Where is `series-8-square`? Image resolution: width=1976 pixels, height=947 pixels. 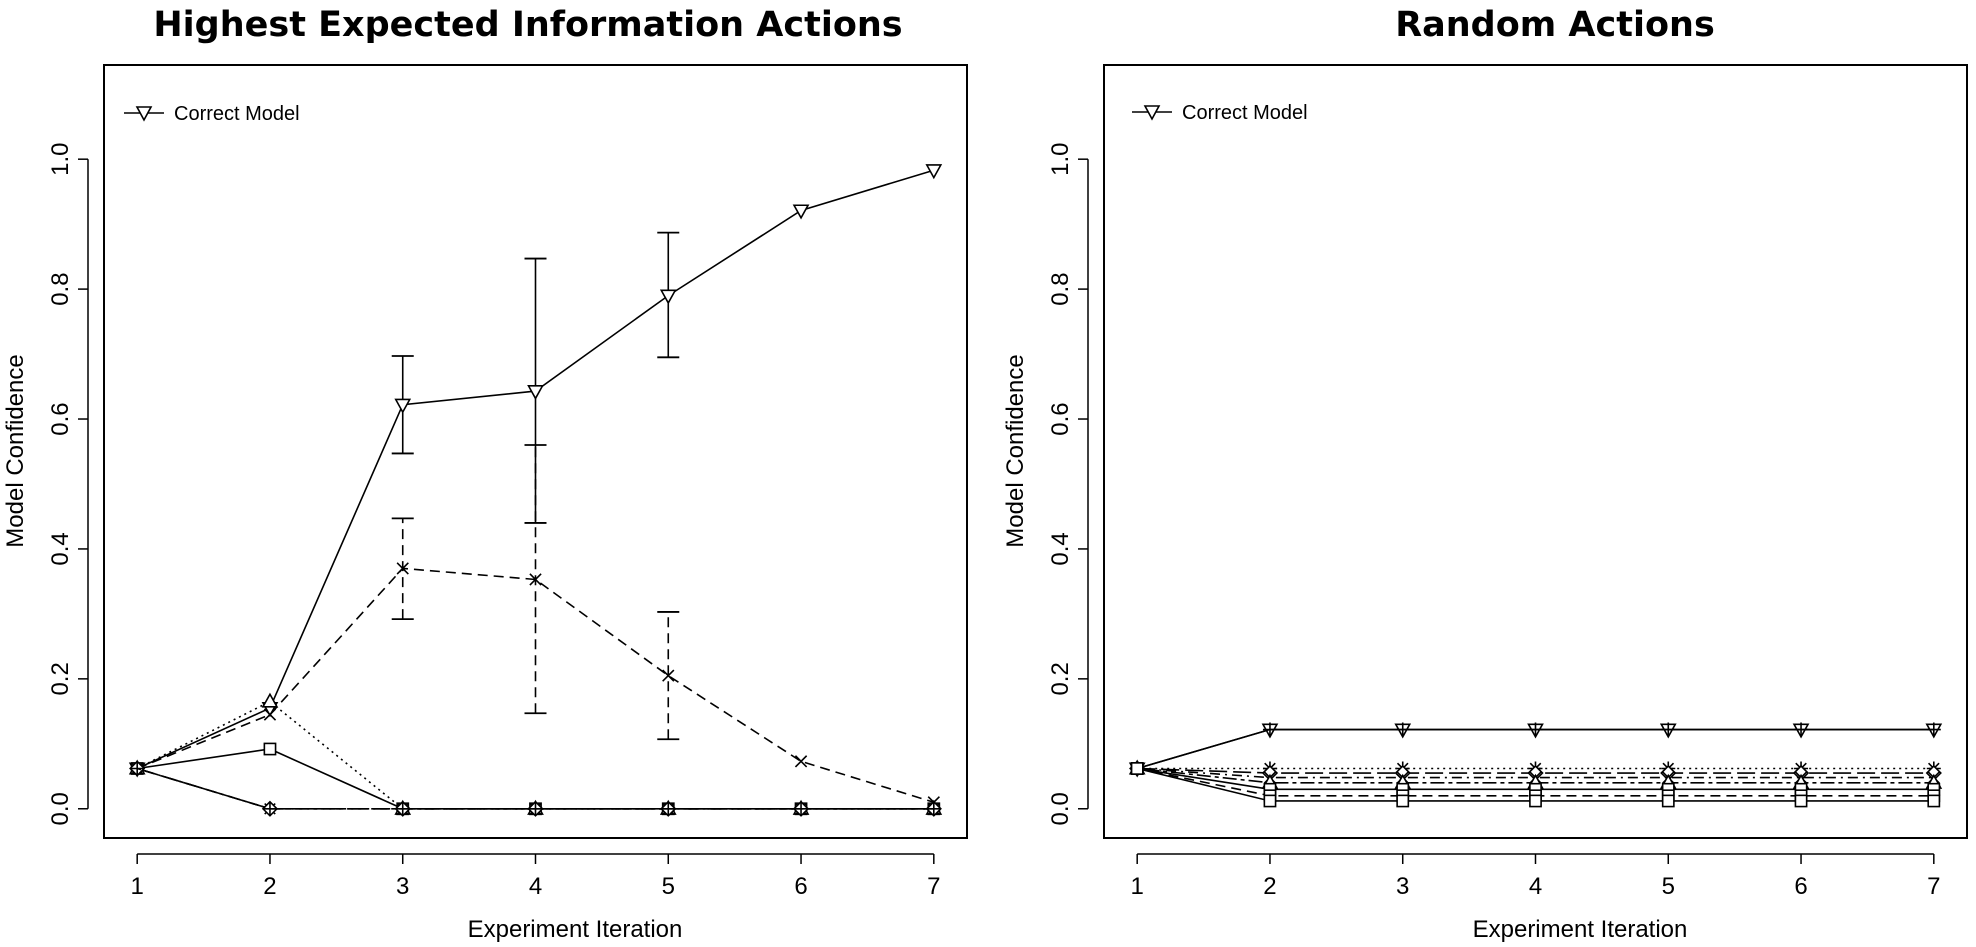
series-8-square is located at coordinates (1535, 785).